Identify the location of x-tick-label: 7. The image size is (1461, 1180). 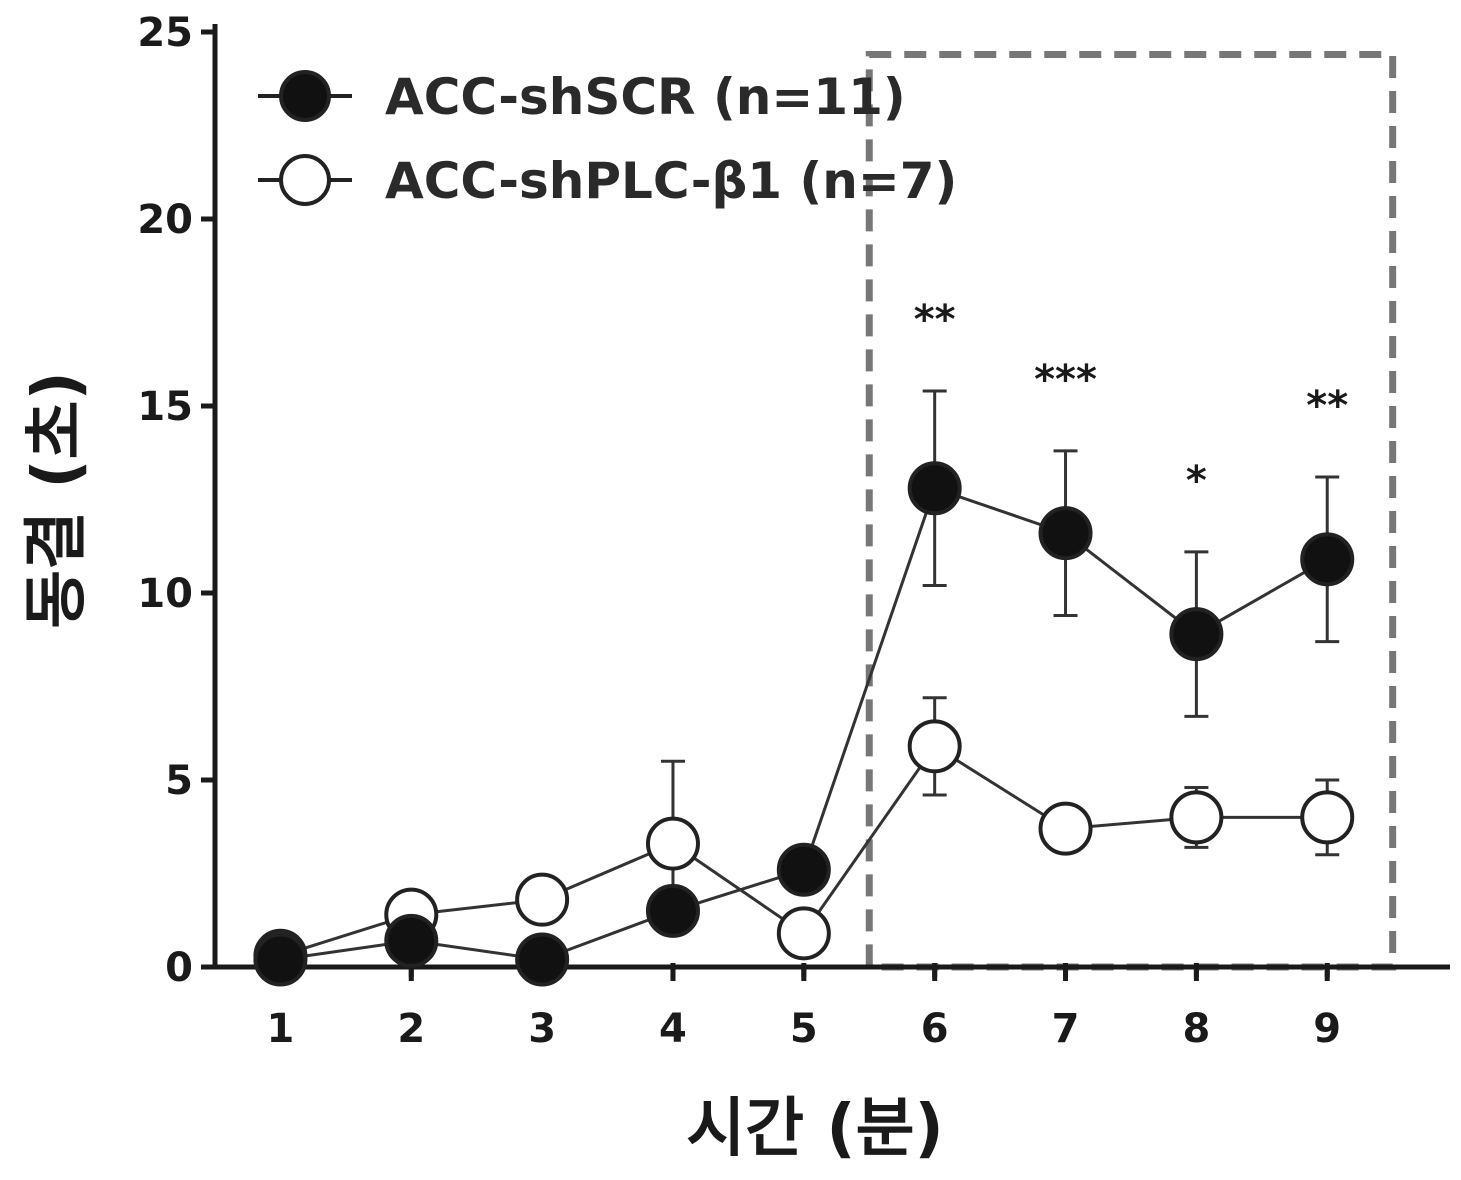
(1066, 1029).